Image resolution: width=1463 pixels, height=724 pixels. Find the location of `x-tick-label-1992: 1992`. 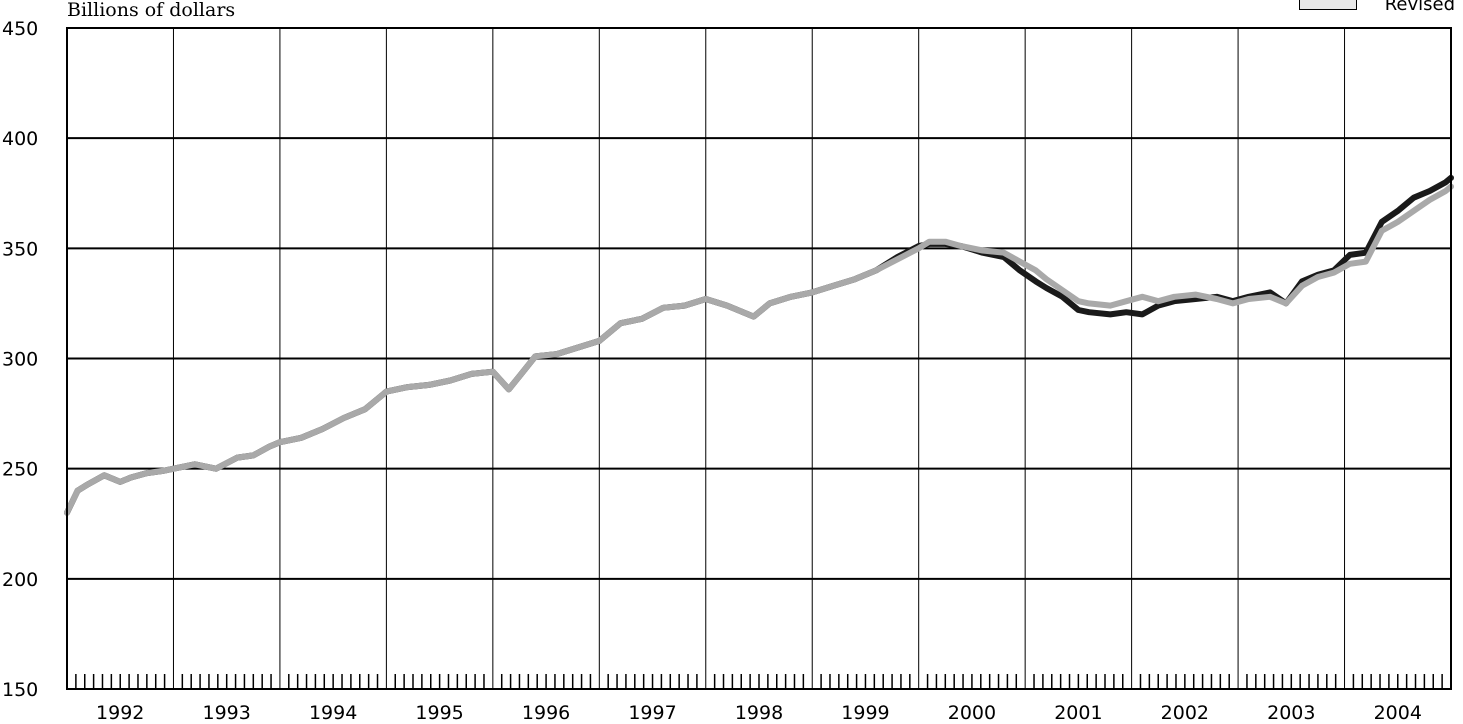

x-tick-label-1992: 1992 is located at coordinates (120, 713).